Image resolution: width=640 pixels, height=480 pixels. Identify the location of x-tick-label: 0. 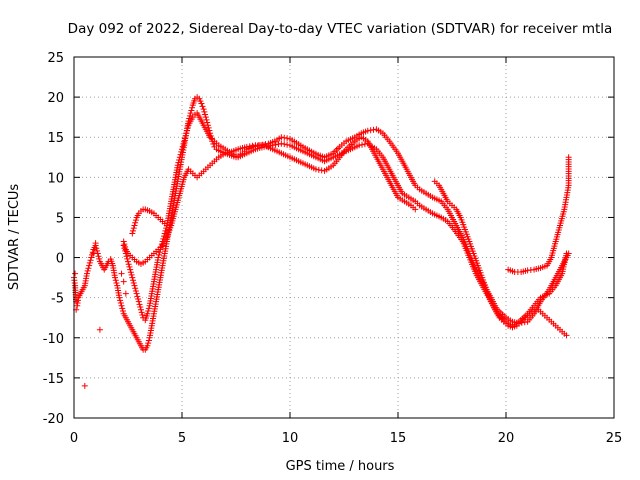
(74, 438).